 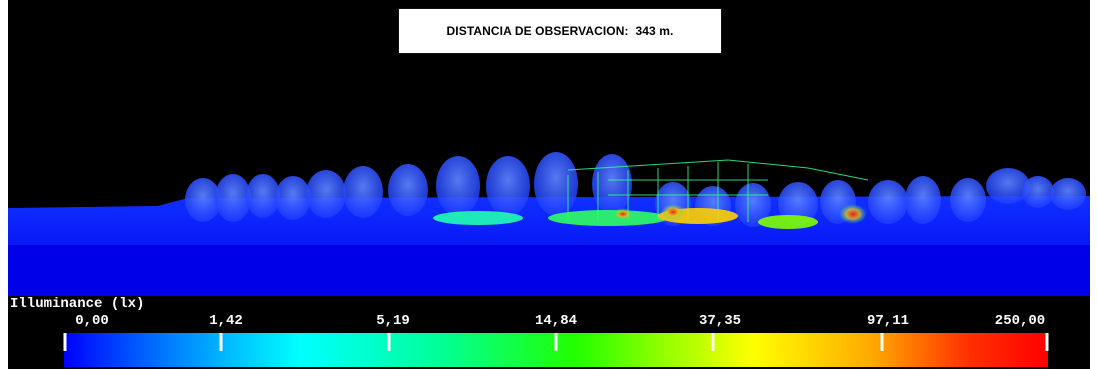 I want to click on legend-title: Illuminance (lx), so click(x=77, y=304).